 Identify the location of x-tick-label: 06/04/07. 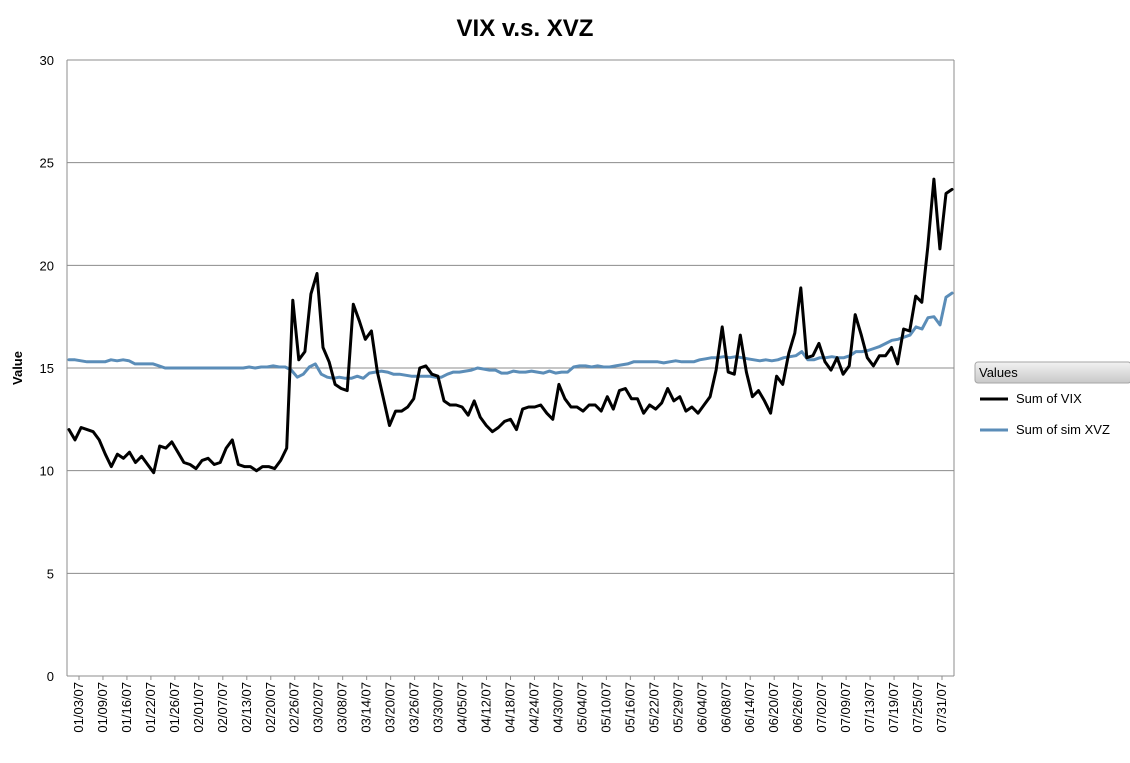
(701, 707).